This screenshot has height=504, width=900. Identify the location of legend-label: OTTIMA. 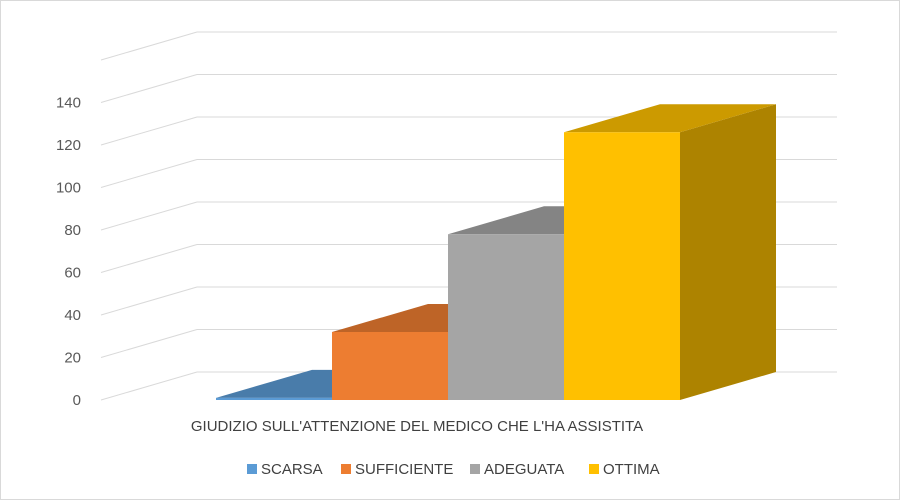
(631, 469).